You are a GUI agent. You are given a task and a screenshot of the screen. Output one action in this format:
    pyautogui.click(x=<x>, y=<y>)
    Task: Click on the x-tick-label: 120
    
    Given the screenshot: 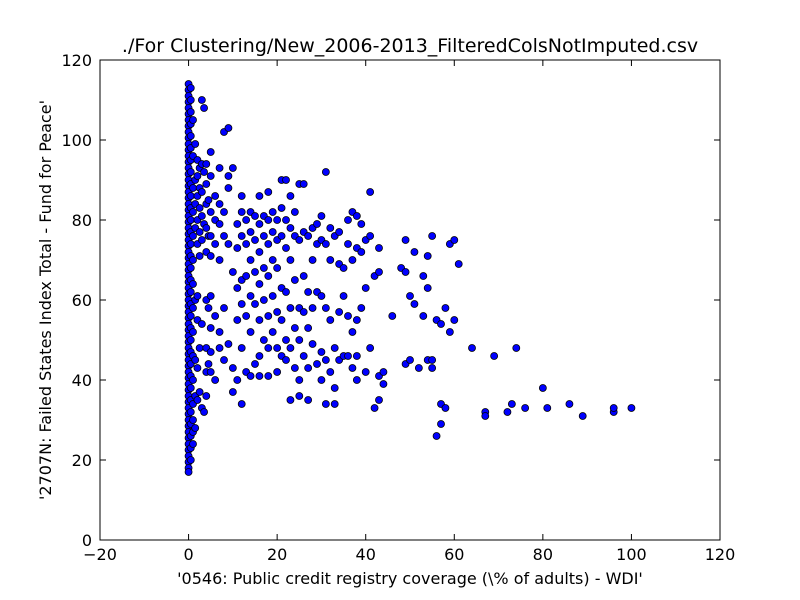 What is the action you would take?
    pyautogui.click(x=720, y=554)
    